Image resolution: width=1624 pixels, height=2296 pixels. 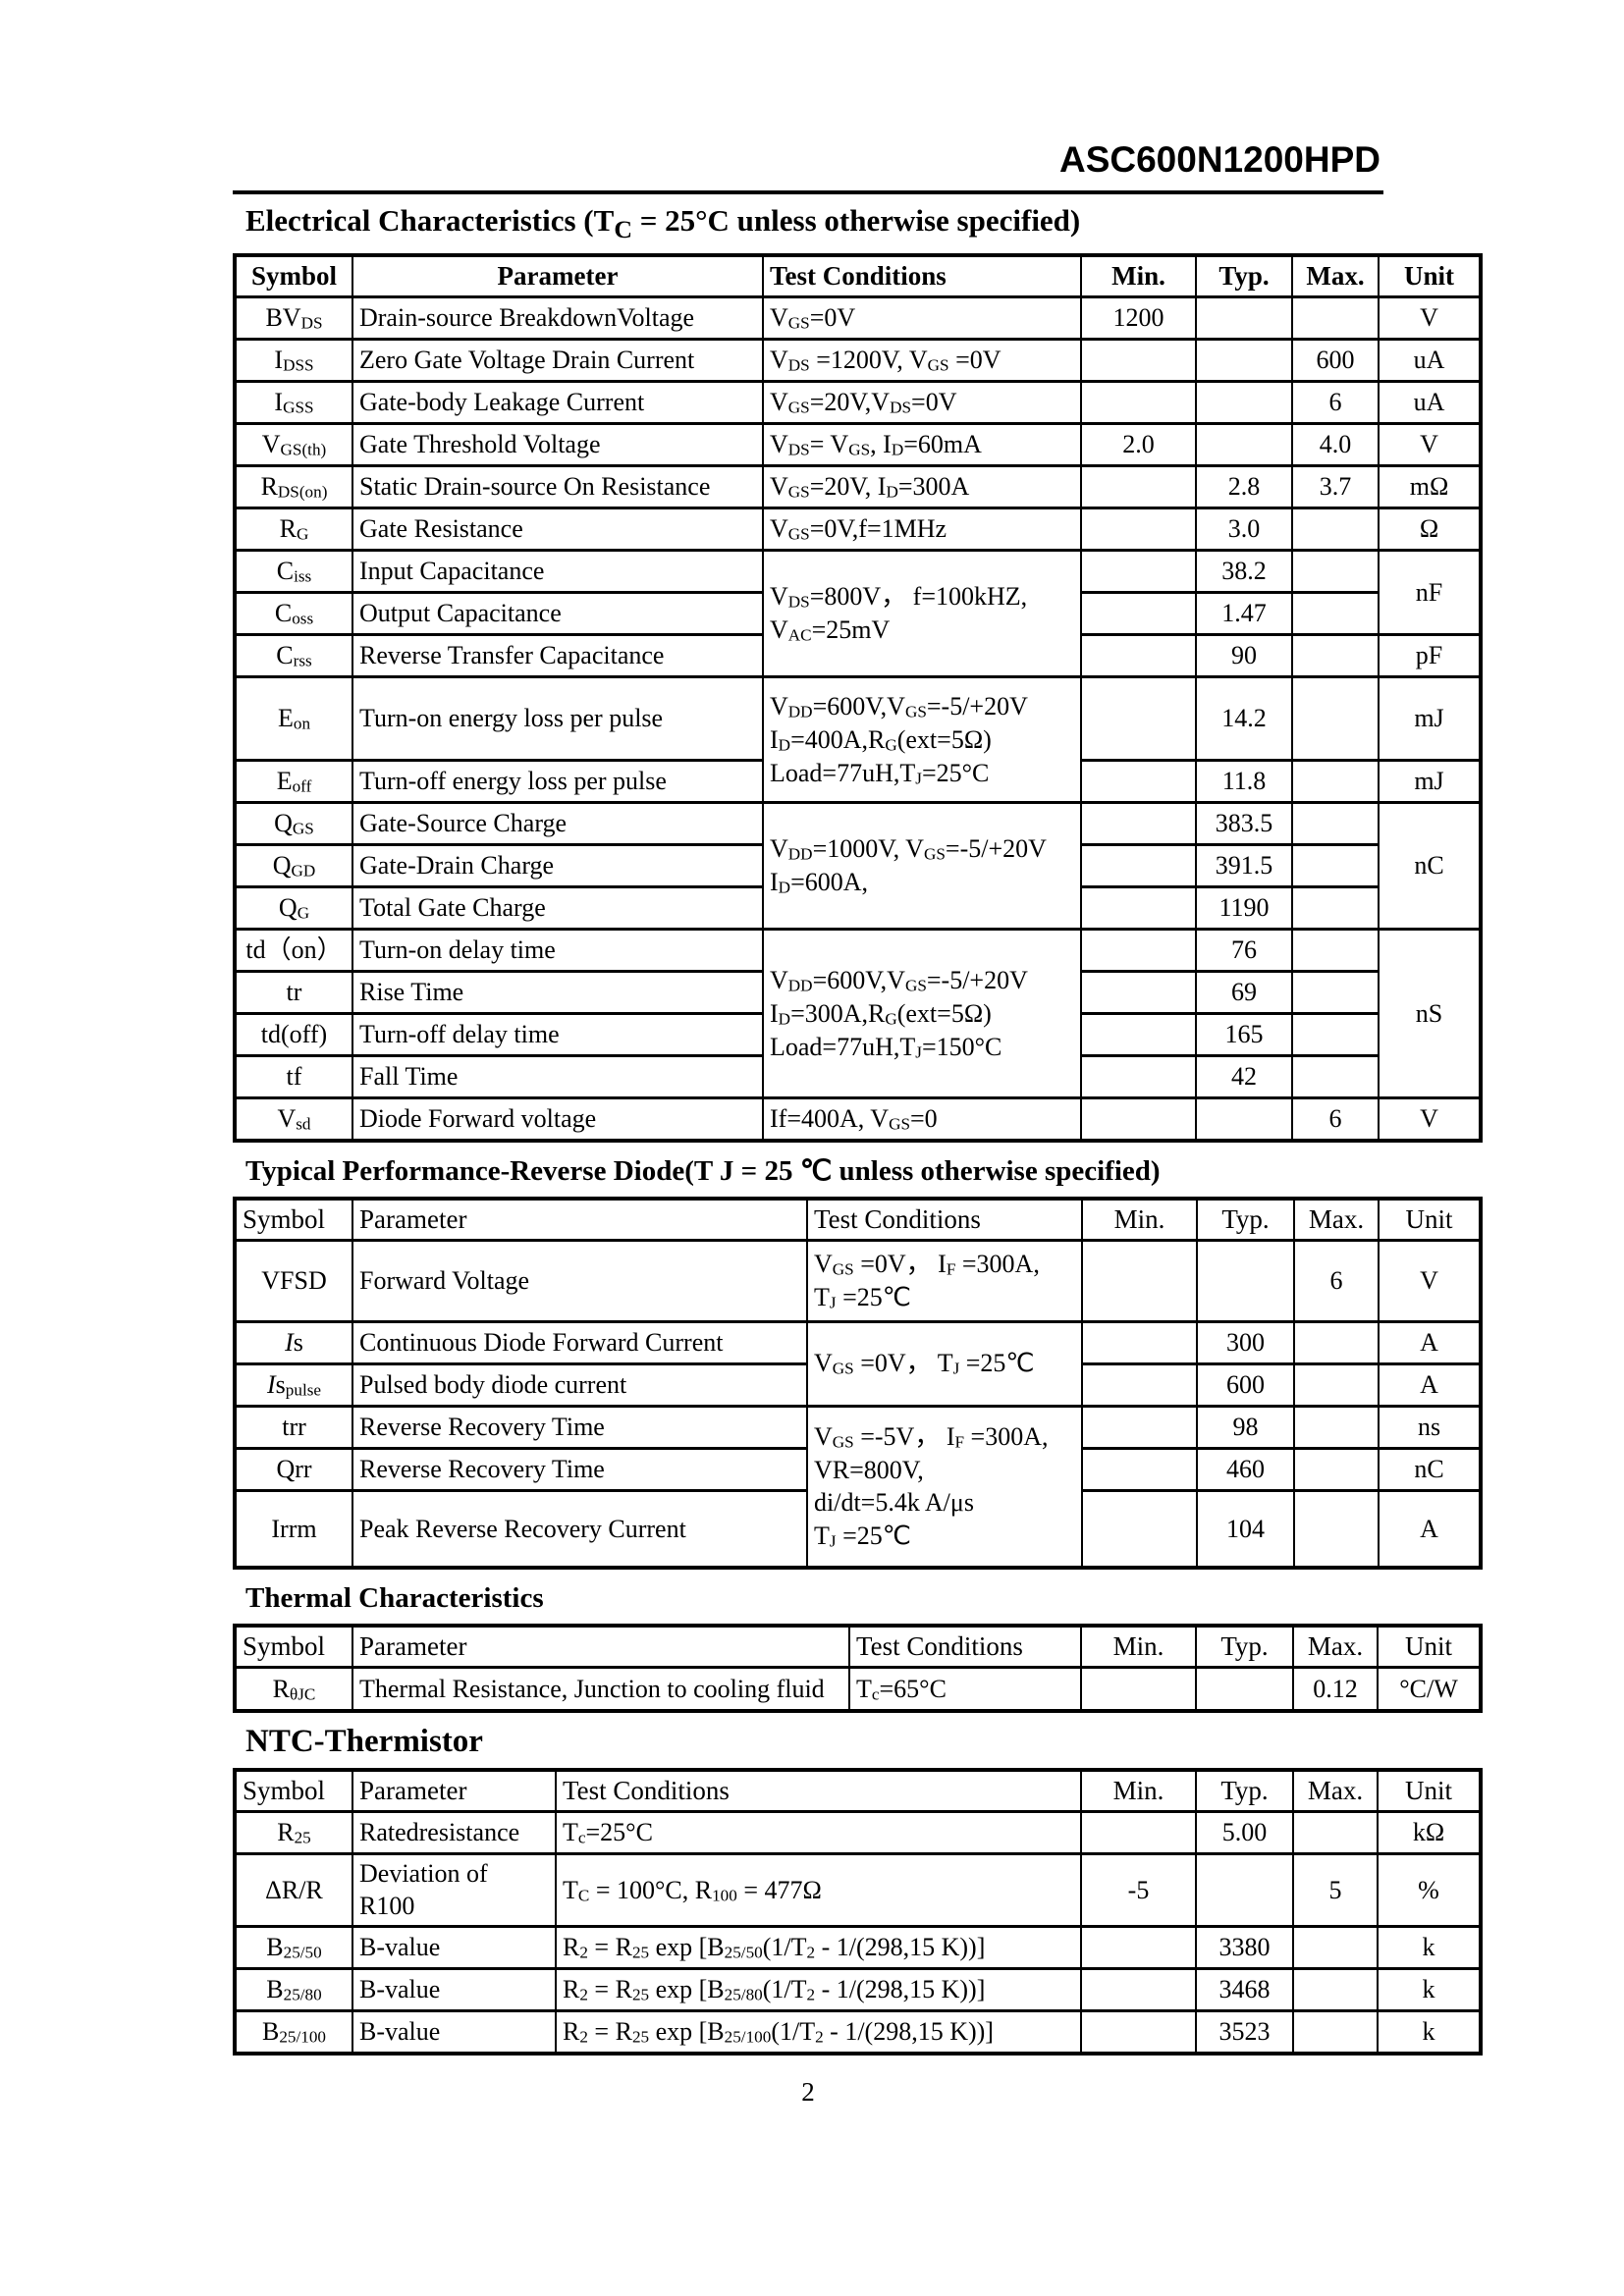 What do you see at coordinates (1244, 530) in the screenshot?
I see `typ-cell: 3.0` at bounding box center [1244, 530].